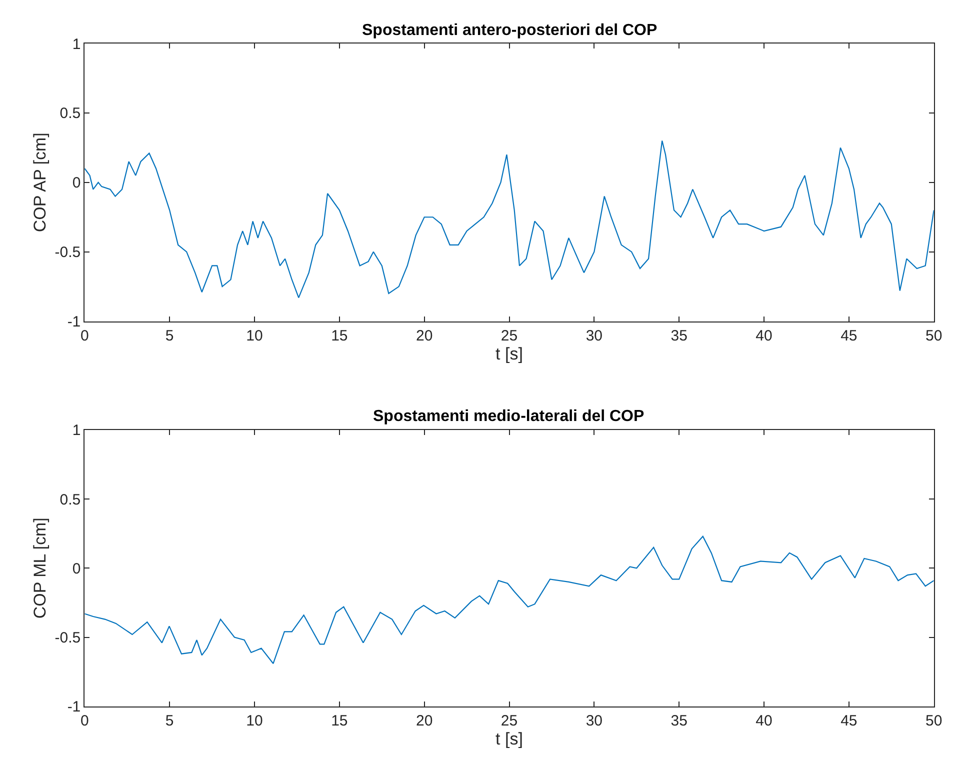 The width and height of the screenshot is (953, 776). I want to click on y-axis-title: COP AP [cm], so click(40, 182).